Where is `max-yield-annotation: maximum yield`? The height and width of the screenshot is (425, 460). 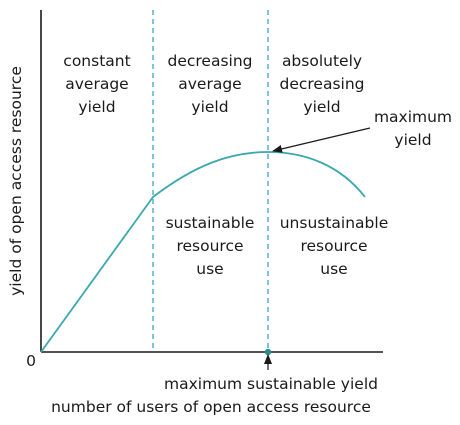 max-yield-annotation: maximum yield is located at coordinates (362, 130).